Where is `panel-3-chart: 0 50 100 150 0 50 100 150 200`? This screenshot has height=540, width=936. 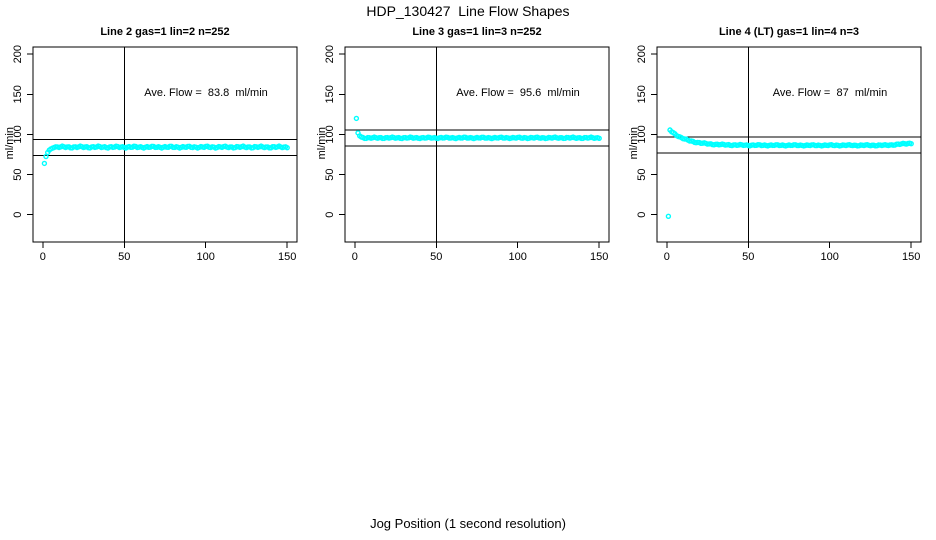
panel-3-chart: 0 50 100 150 0 50 100 150 200 is located at coordinates (779, 154).